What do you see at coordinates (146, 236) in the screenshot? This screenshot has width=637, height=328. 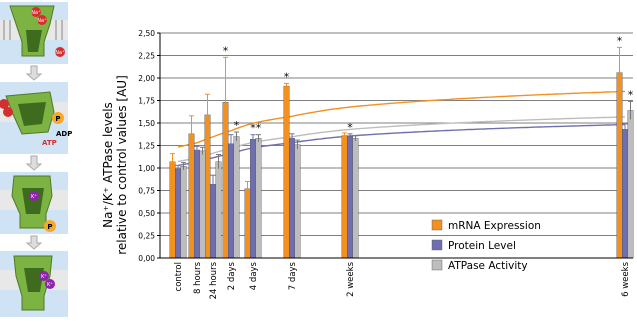 I see `y-tick-label: 0,25` at bounding box center [146, 236].